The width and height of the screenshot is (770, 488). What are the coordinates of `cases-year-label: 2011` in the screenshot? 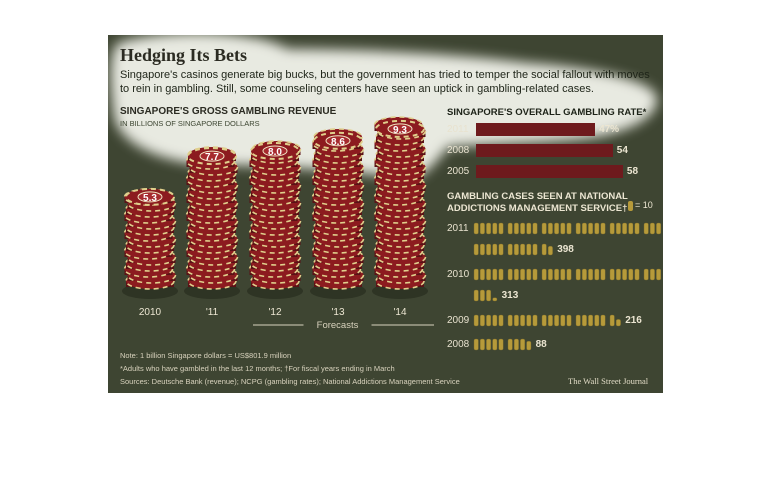 It's located at (458, 228).